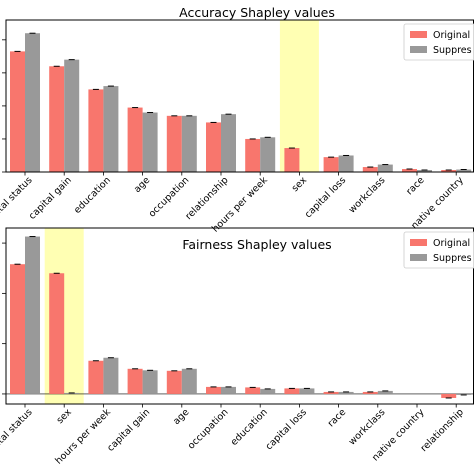  Describe the element at coordinates (257, 12) in the screenshot. I see `chart-title: Accuracy Shapley values` at that location.